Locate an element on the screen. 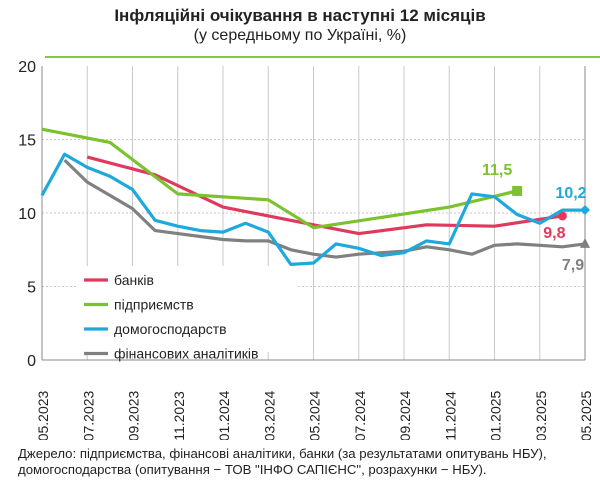 The width and height of the screenshot is (600, 480). x-tick-label: 01.2024 is located at coordinates (224, 415).